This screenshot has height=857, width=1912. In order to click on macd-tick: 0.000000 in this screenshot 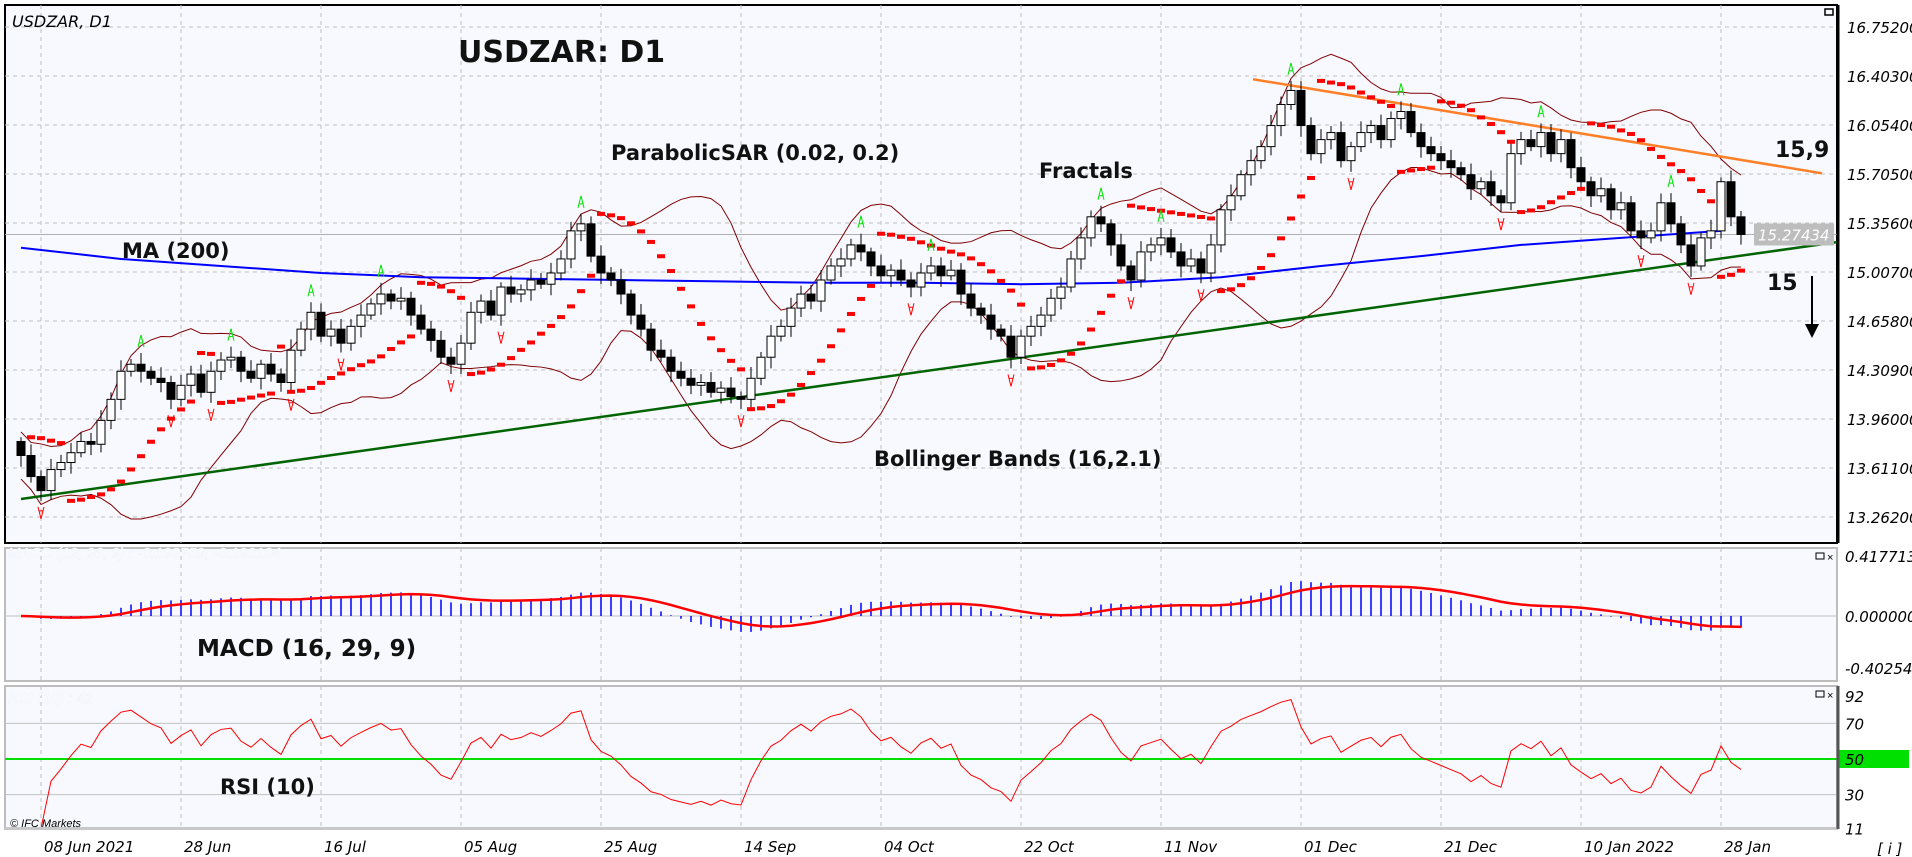, I will do `click(1878, 617)`.